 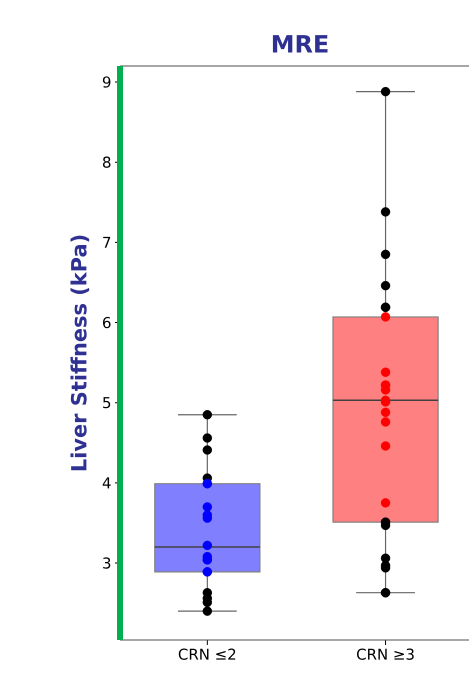 What do you see at coordinates (106, 162) in the screenshot?
I see `y-tick-label: 8` at bounding box center [106, 162].